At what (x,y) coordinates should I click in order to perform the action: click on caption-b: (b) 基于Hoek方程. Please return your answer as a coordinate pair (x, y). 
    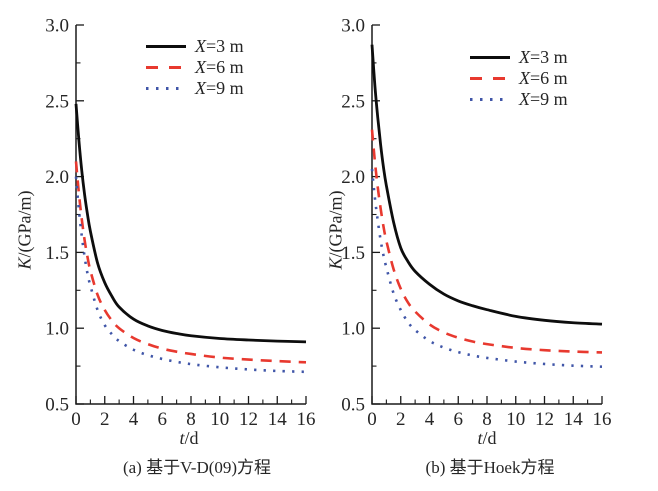
    Looking at the image, I should click on (490, 467).